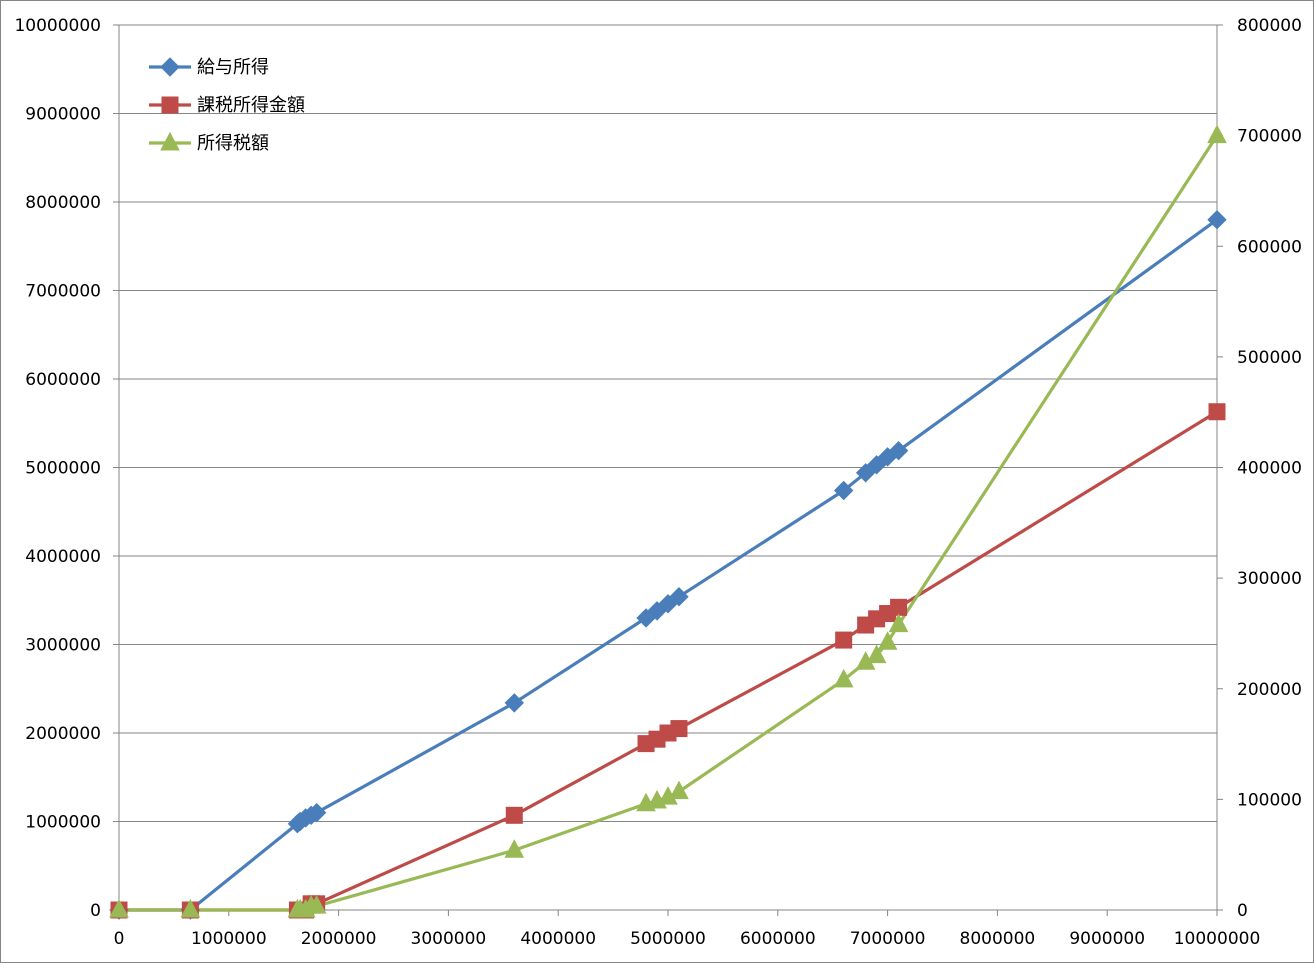 The image size is (1314, 963). Describe the element at coordinates (119, 939) in the screenshot. I see `x-tick-label: 0` at that location.